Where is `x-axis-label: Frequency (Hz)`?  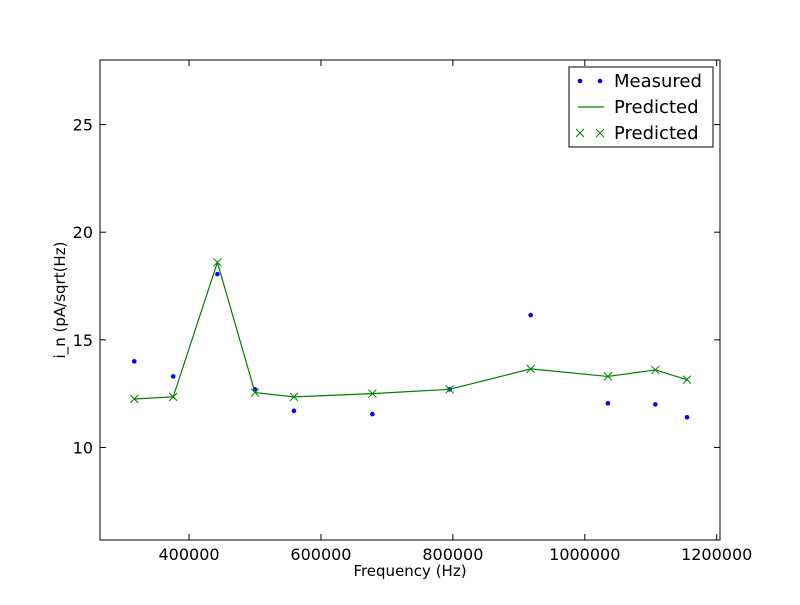
x-axis-label: Frequency (Hz) is located at coordinates (409, 571).